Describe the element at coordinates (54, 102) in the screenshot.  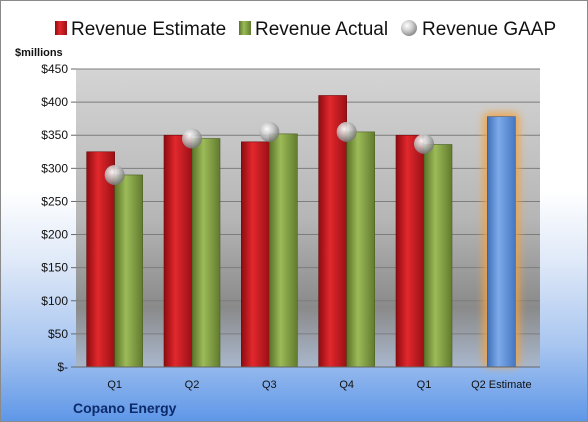
I see `y-tick-label: $400` at that location.